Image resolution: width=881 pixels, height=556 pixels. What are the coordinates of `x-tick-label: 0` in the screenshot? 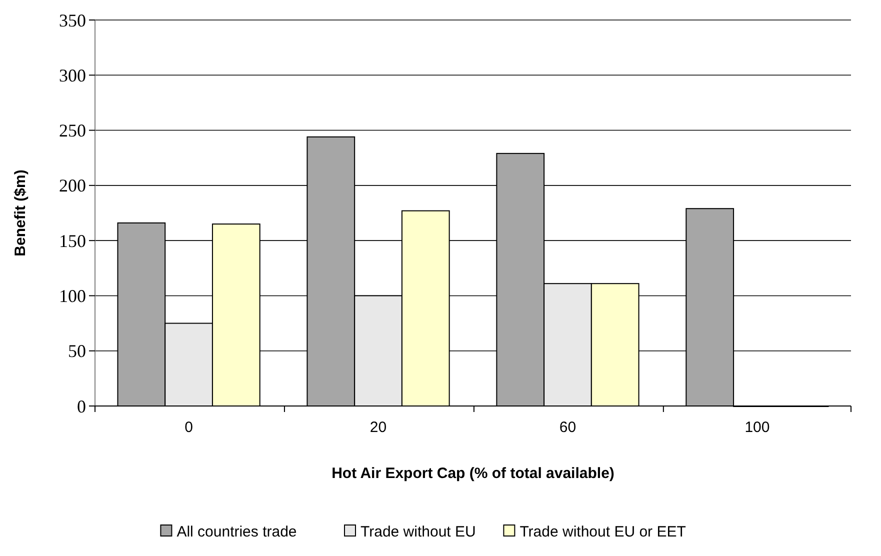 It's located at (188, 427).